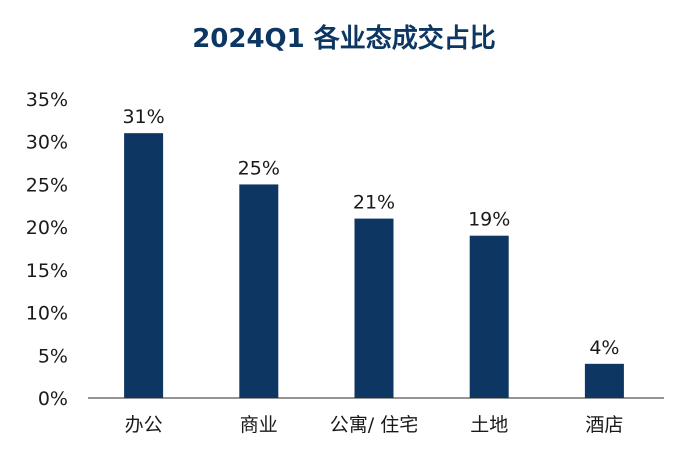 The width and height of the screenshot is (688, 460). I want to click on data-label: 31%, so click(143, 117).